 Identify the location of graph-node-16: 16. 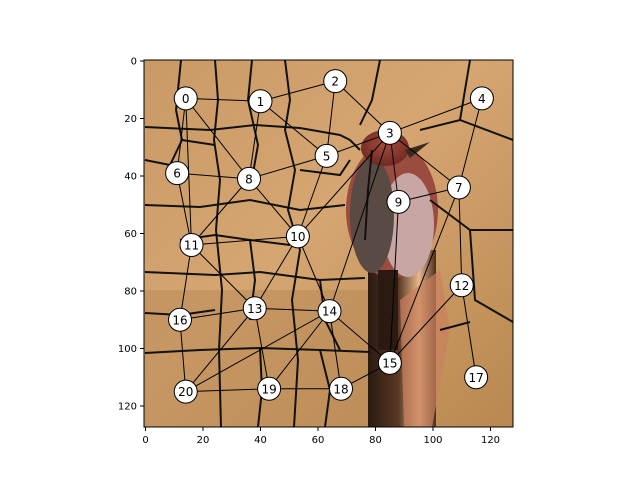
(180, 319).